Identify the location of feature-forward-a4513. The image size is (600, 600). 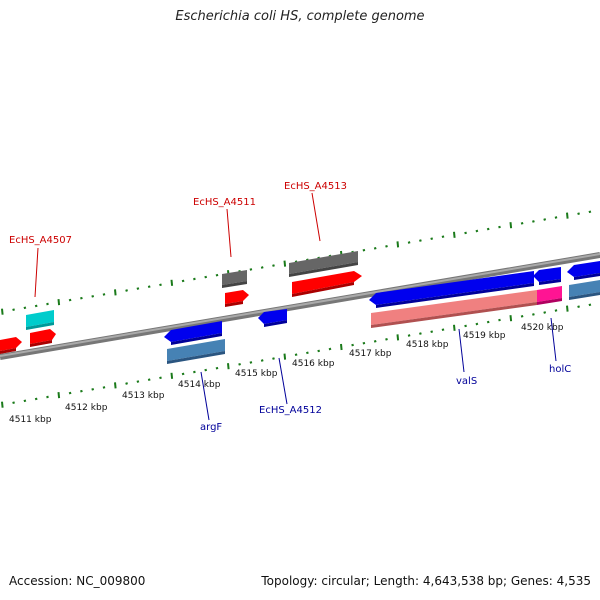
(327, 284).